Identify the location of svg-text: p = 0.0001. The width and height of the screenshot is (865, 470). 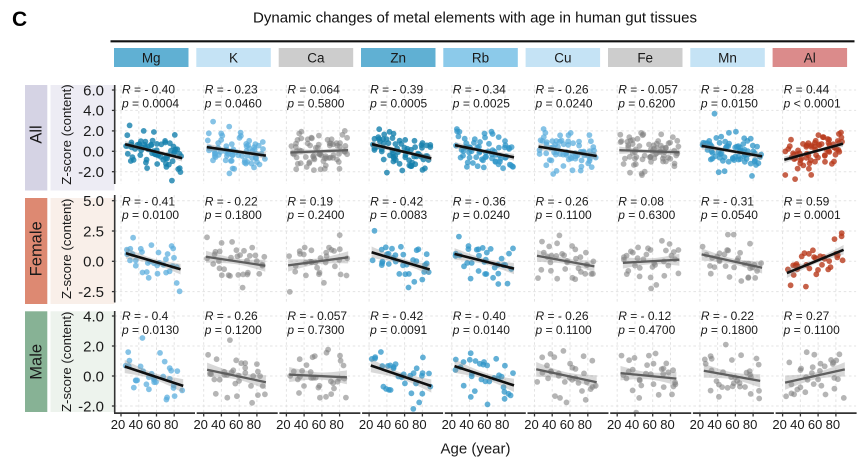
(812, 215).